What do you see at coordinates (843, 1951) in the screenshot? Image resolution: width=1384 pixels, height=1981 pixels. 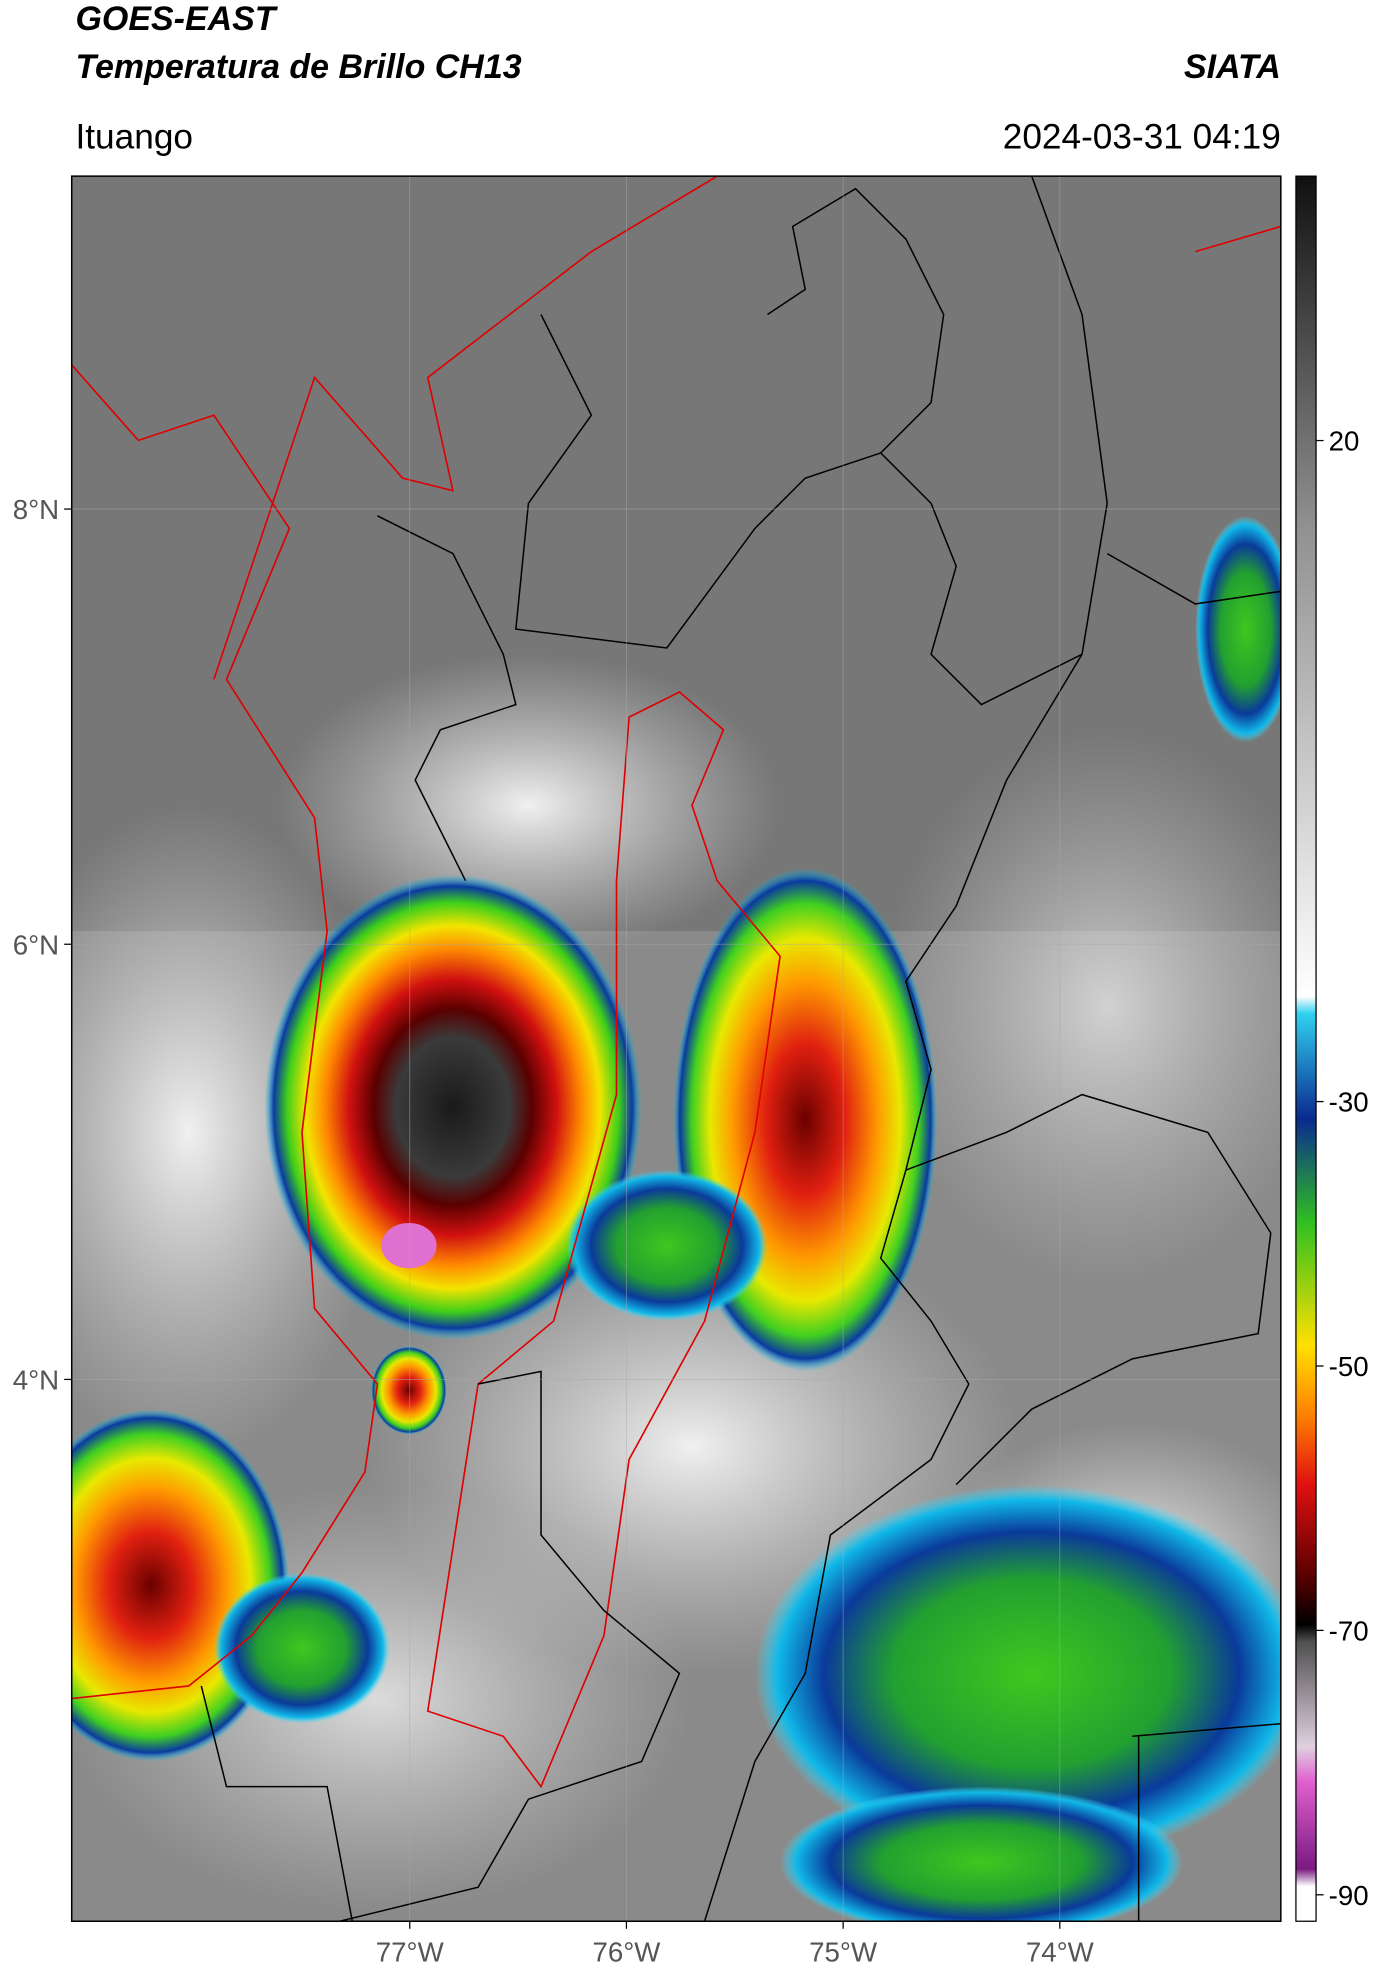 I see `x-tick-label: 75°W` at bounding box center [843, 1951].